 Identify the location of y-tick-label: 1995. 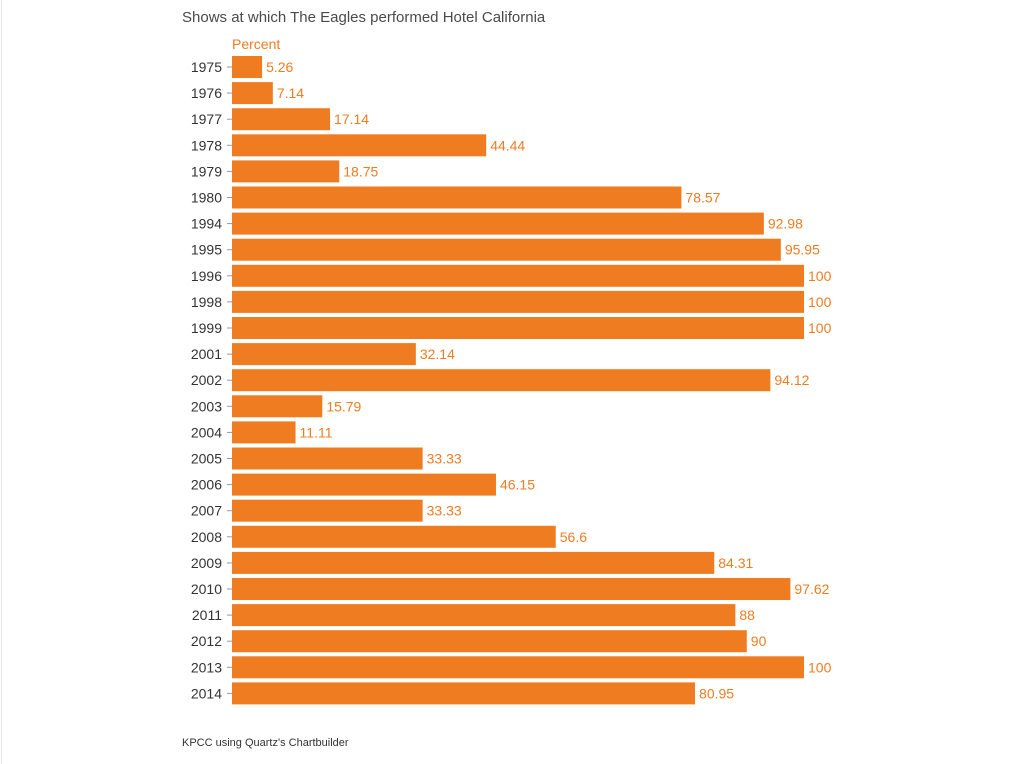
(206, 250).